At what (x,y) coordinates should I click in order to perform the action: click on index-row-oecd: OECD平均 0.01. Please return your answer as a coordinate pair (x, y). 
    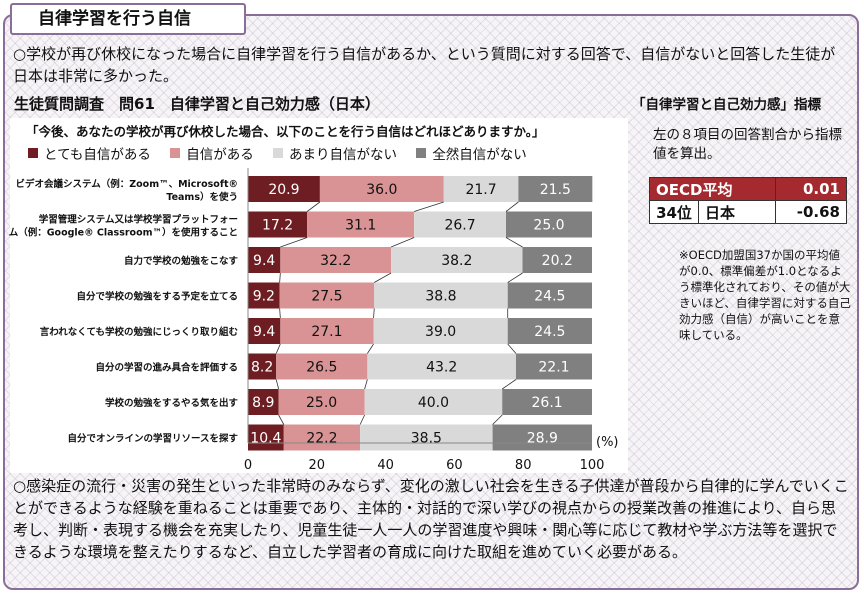
    Looking at the image, I should click on (748, 189).